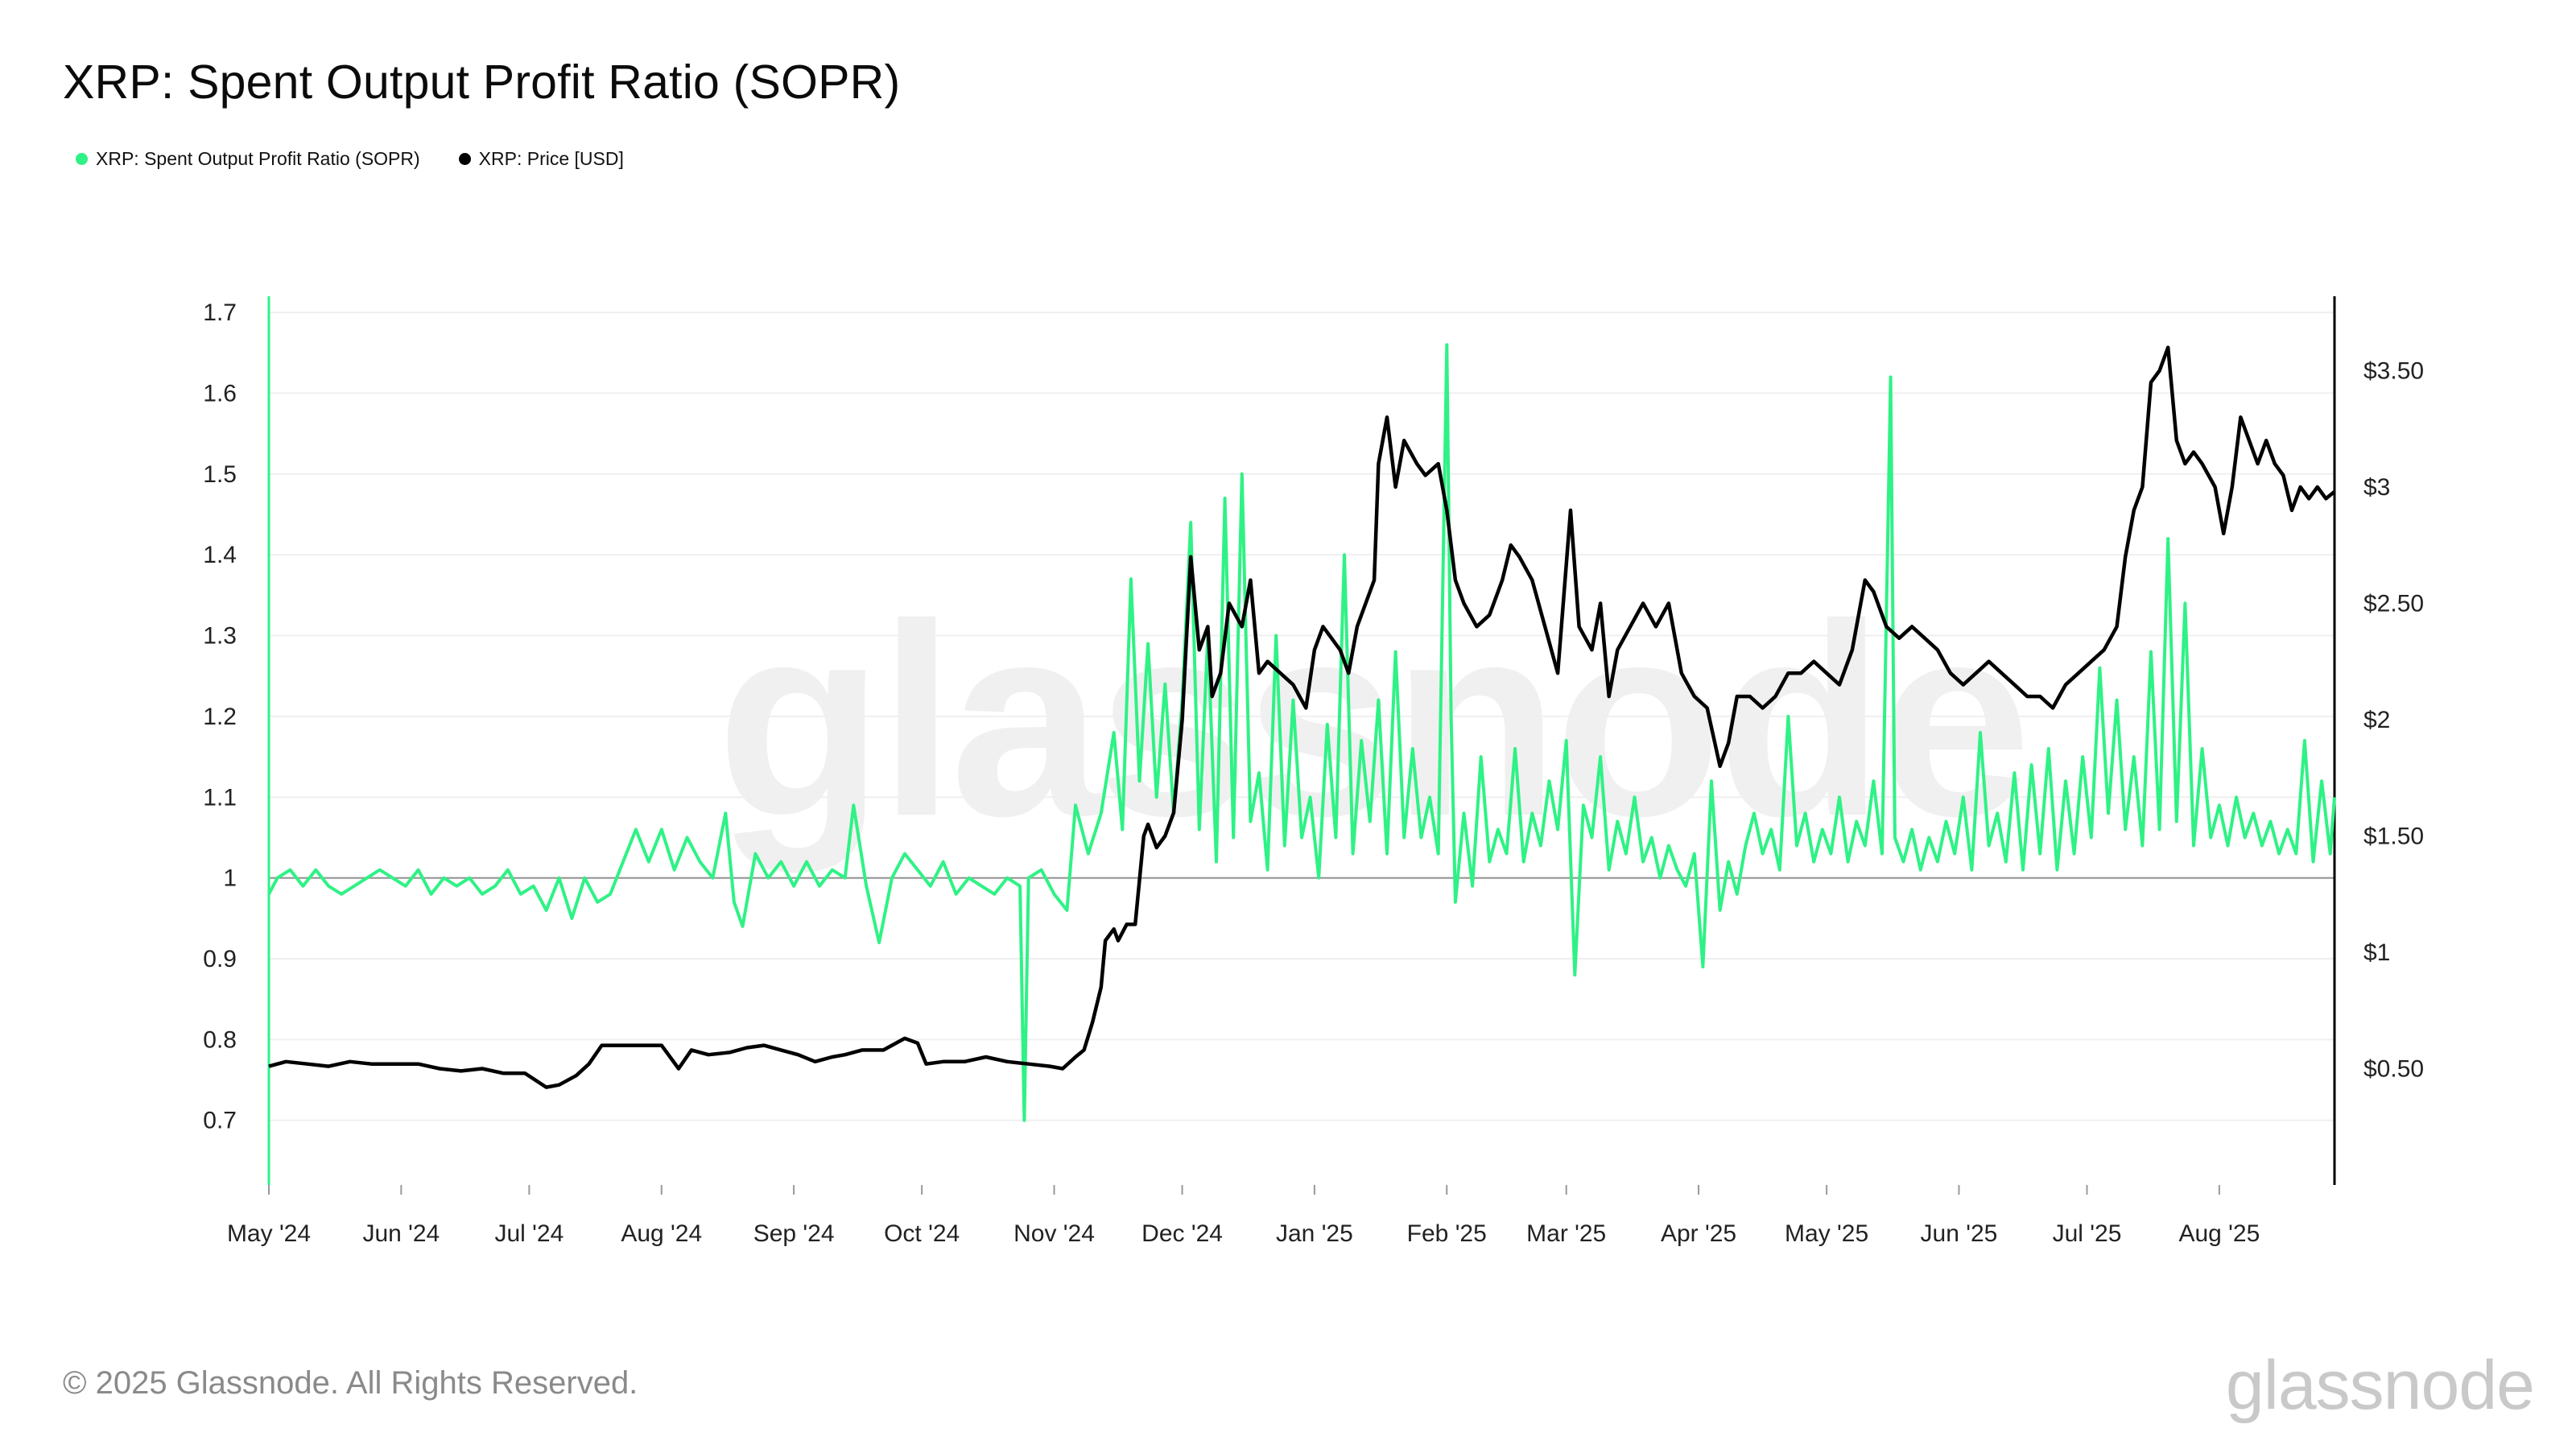 Image resolution: width=2576 pixels, height=1449 pixels. What do you see at coordinates (2376, 720) in the screenshot?
I see `y-right-tick-label: $2` at bounding box center [2376, 720].